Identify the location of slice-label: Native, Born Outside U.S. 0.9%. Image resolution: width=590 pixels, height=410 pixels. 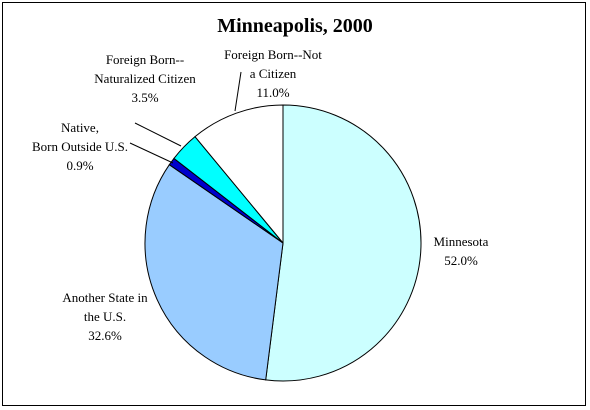
(80, 146).